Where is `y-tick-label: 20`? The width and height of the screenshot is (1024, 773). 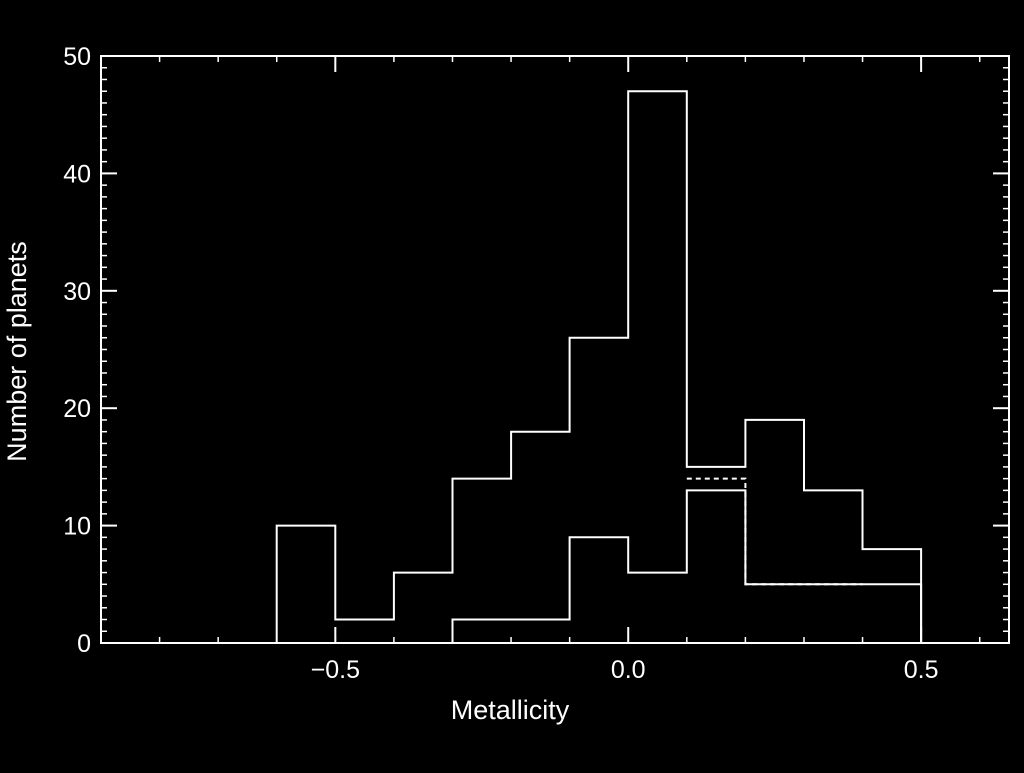 y-tick-label: 20 is located at coordinates (77, 409).